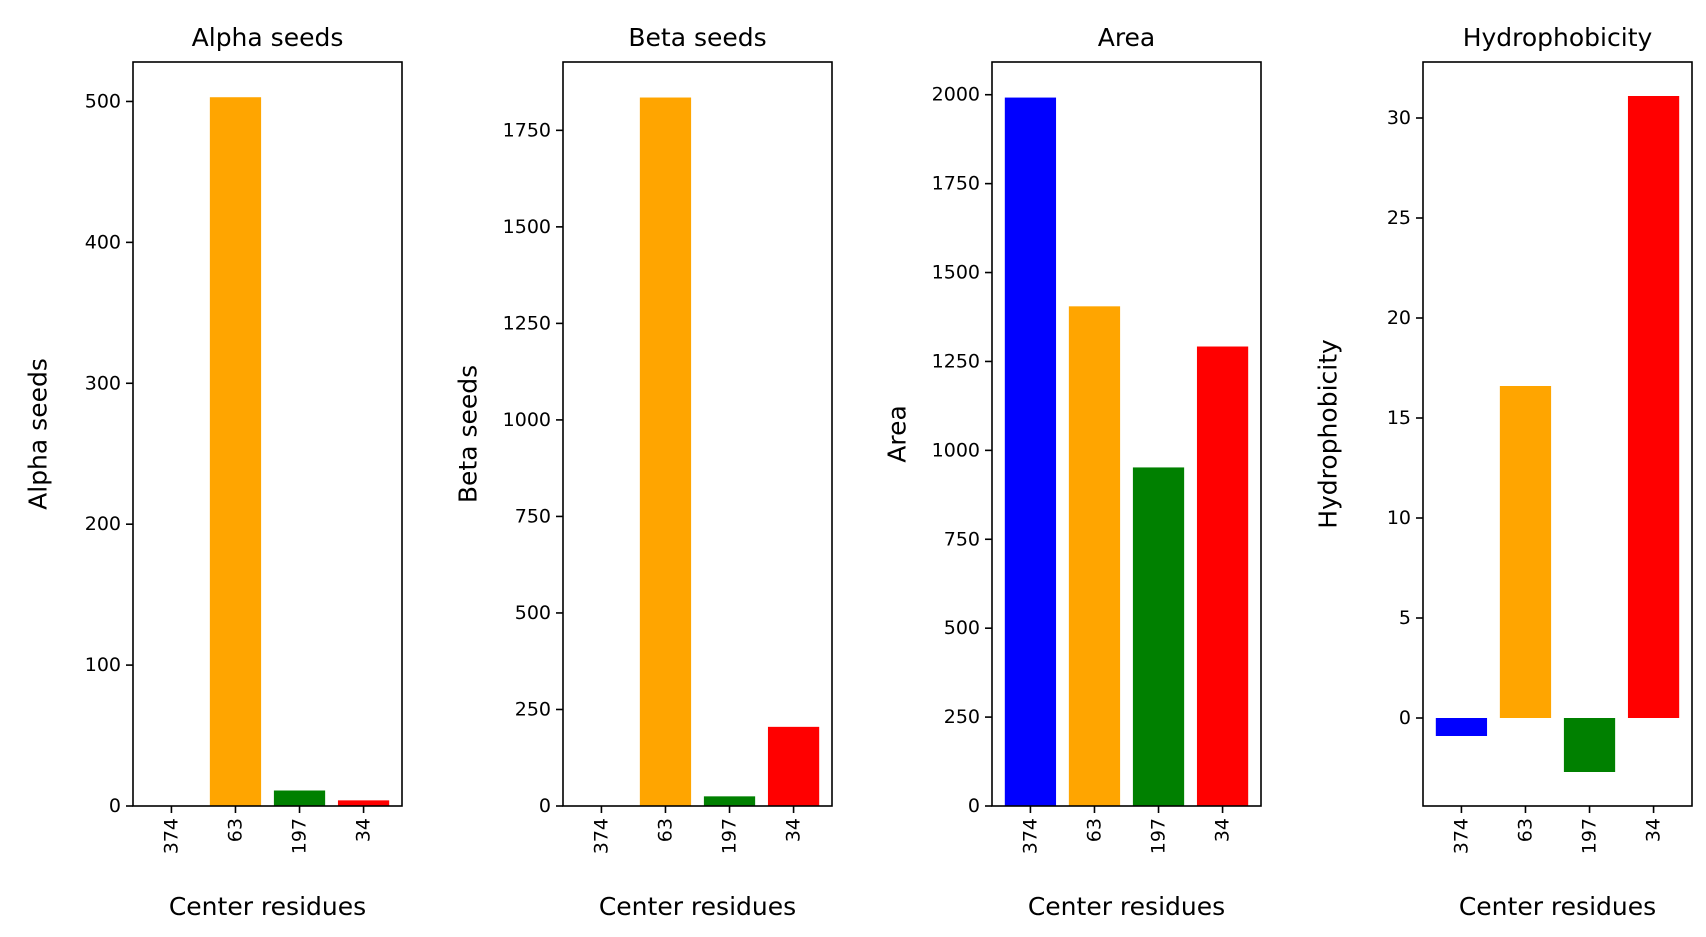 The image size is (1706, 937). What do you see at coordinates (1127, 37) in the screenshot?
I see `chart-title: Area` at bounding box center [1127, 37].